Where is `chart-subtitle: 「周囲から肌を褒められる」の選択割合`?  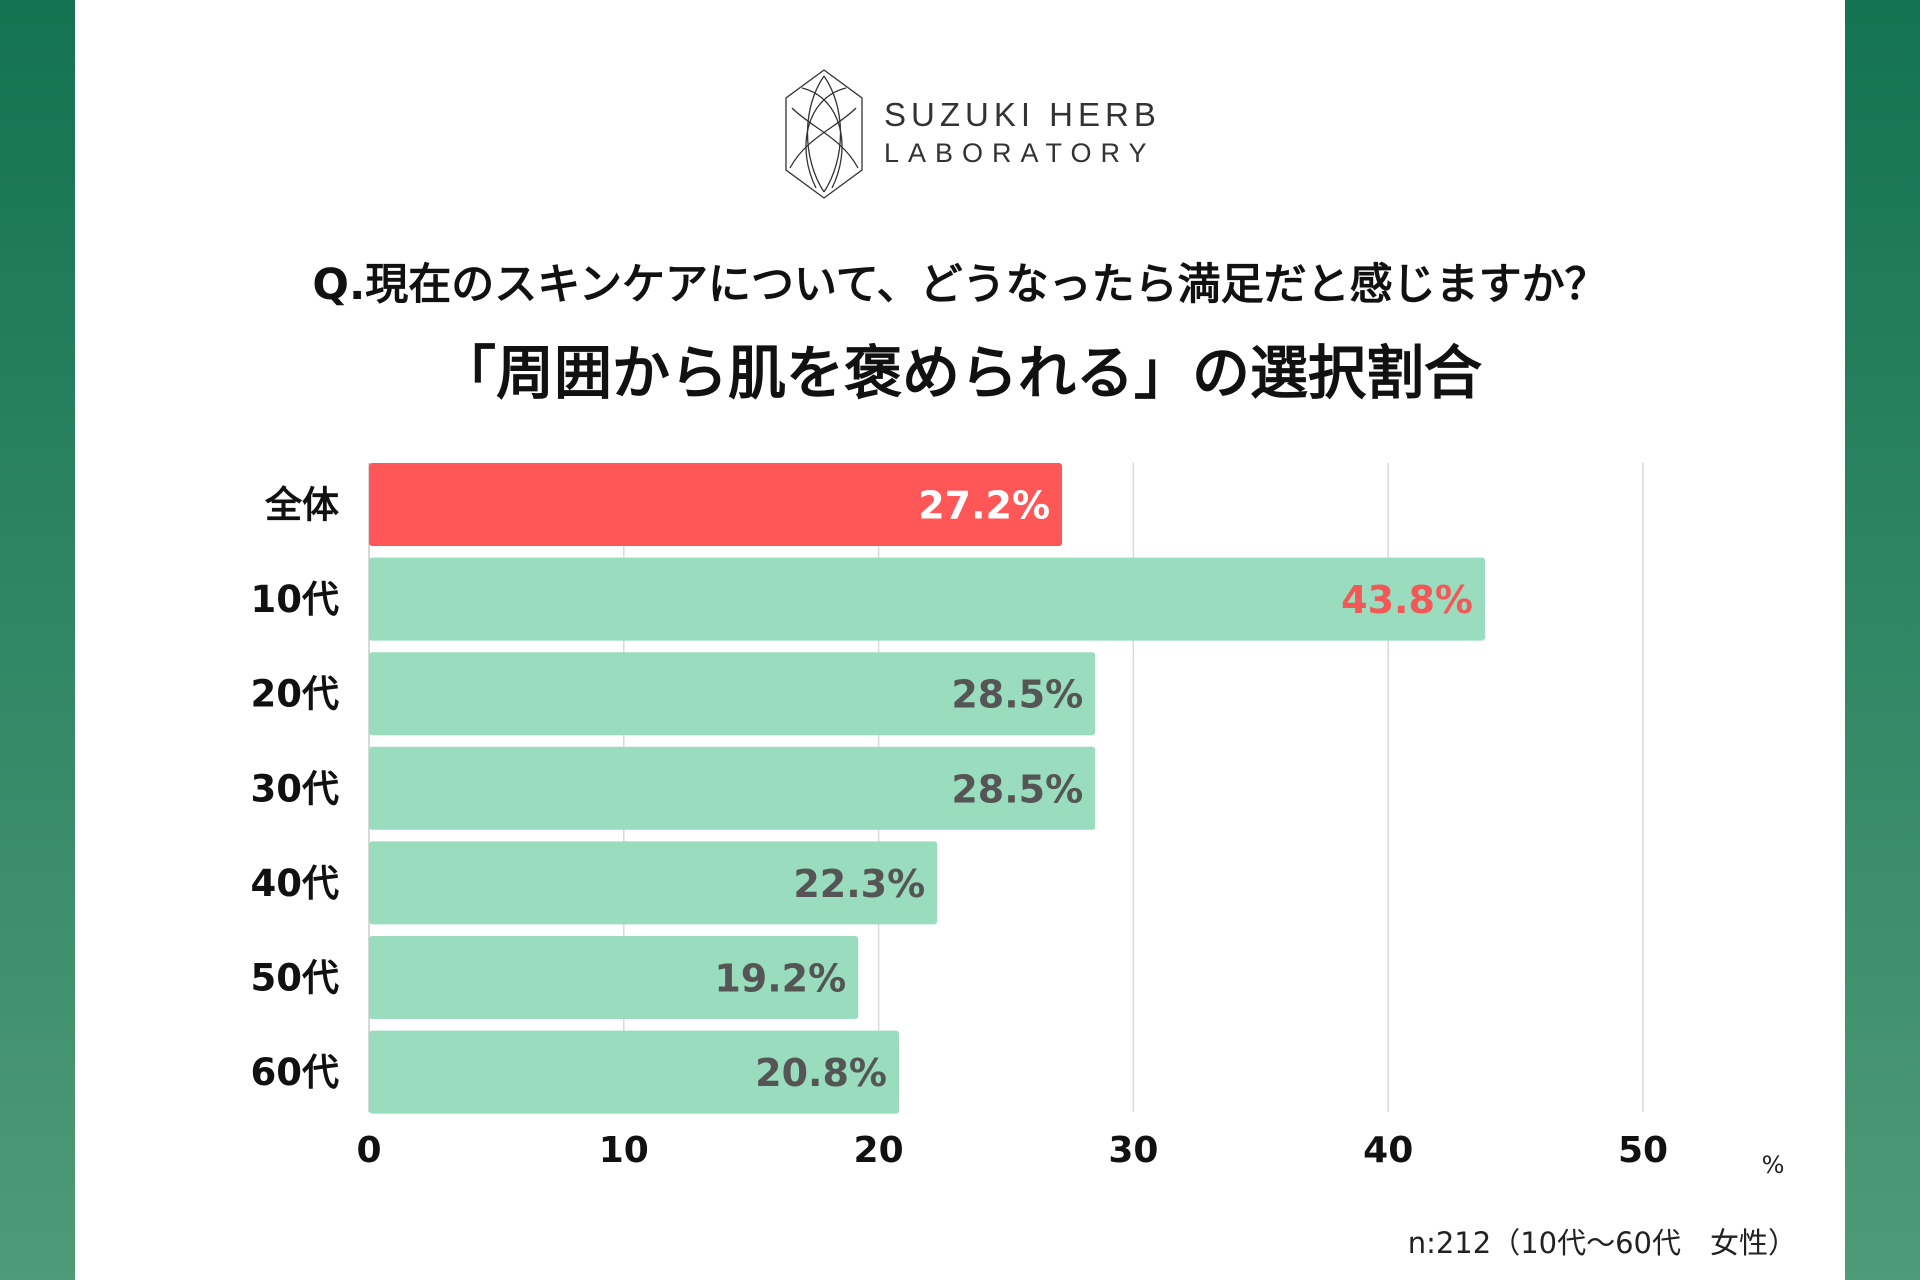 chart-subtitle: 「周囲から肌を褒められる」の選択割合 is located at coordinates (959, 373).